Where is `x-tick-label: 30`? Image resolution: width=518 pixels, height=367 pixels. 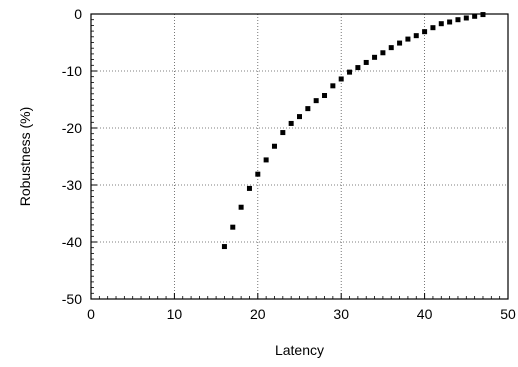 x-tick-label: 30 is located at coordinates (341, 314).